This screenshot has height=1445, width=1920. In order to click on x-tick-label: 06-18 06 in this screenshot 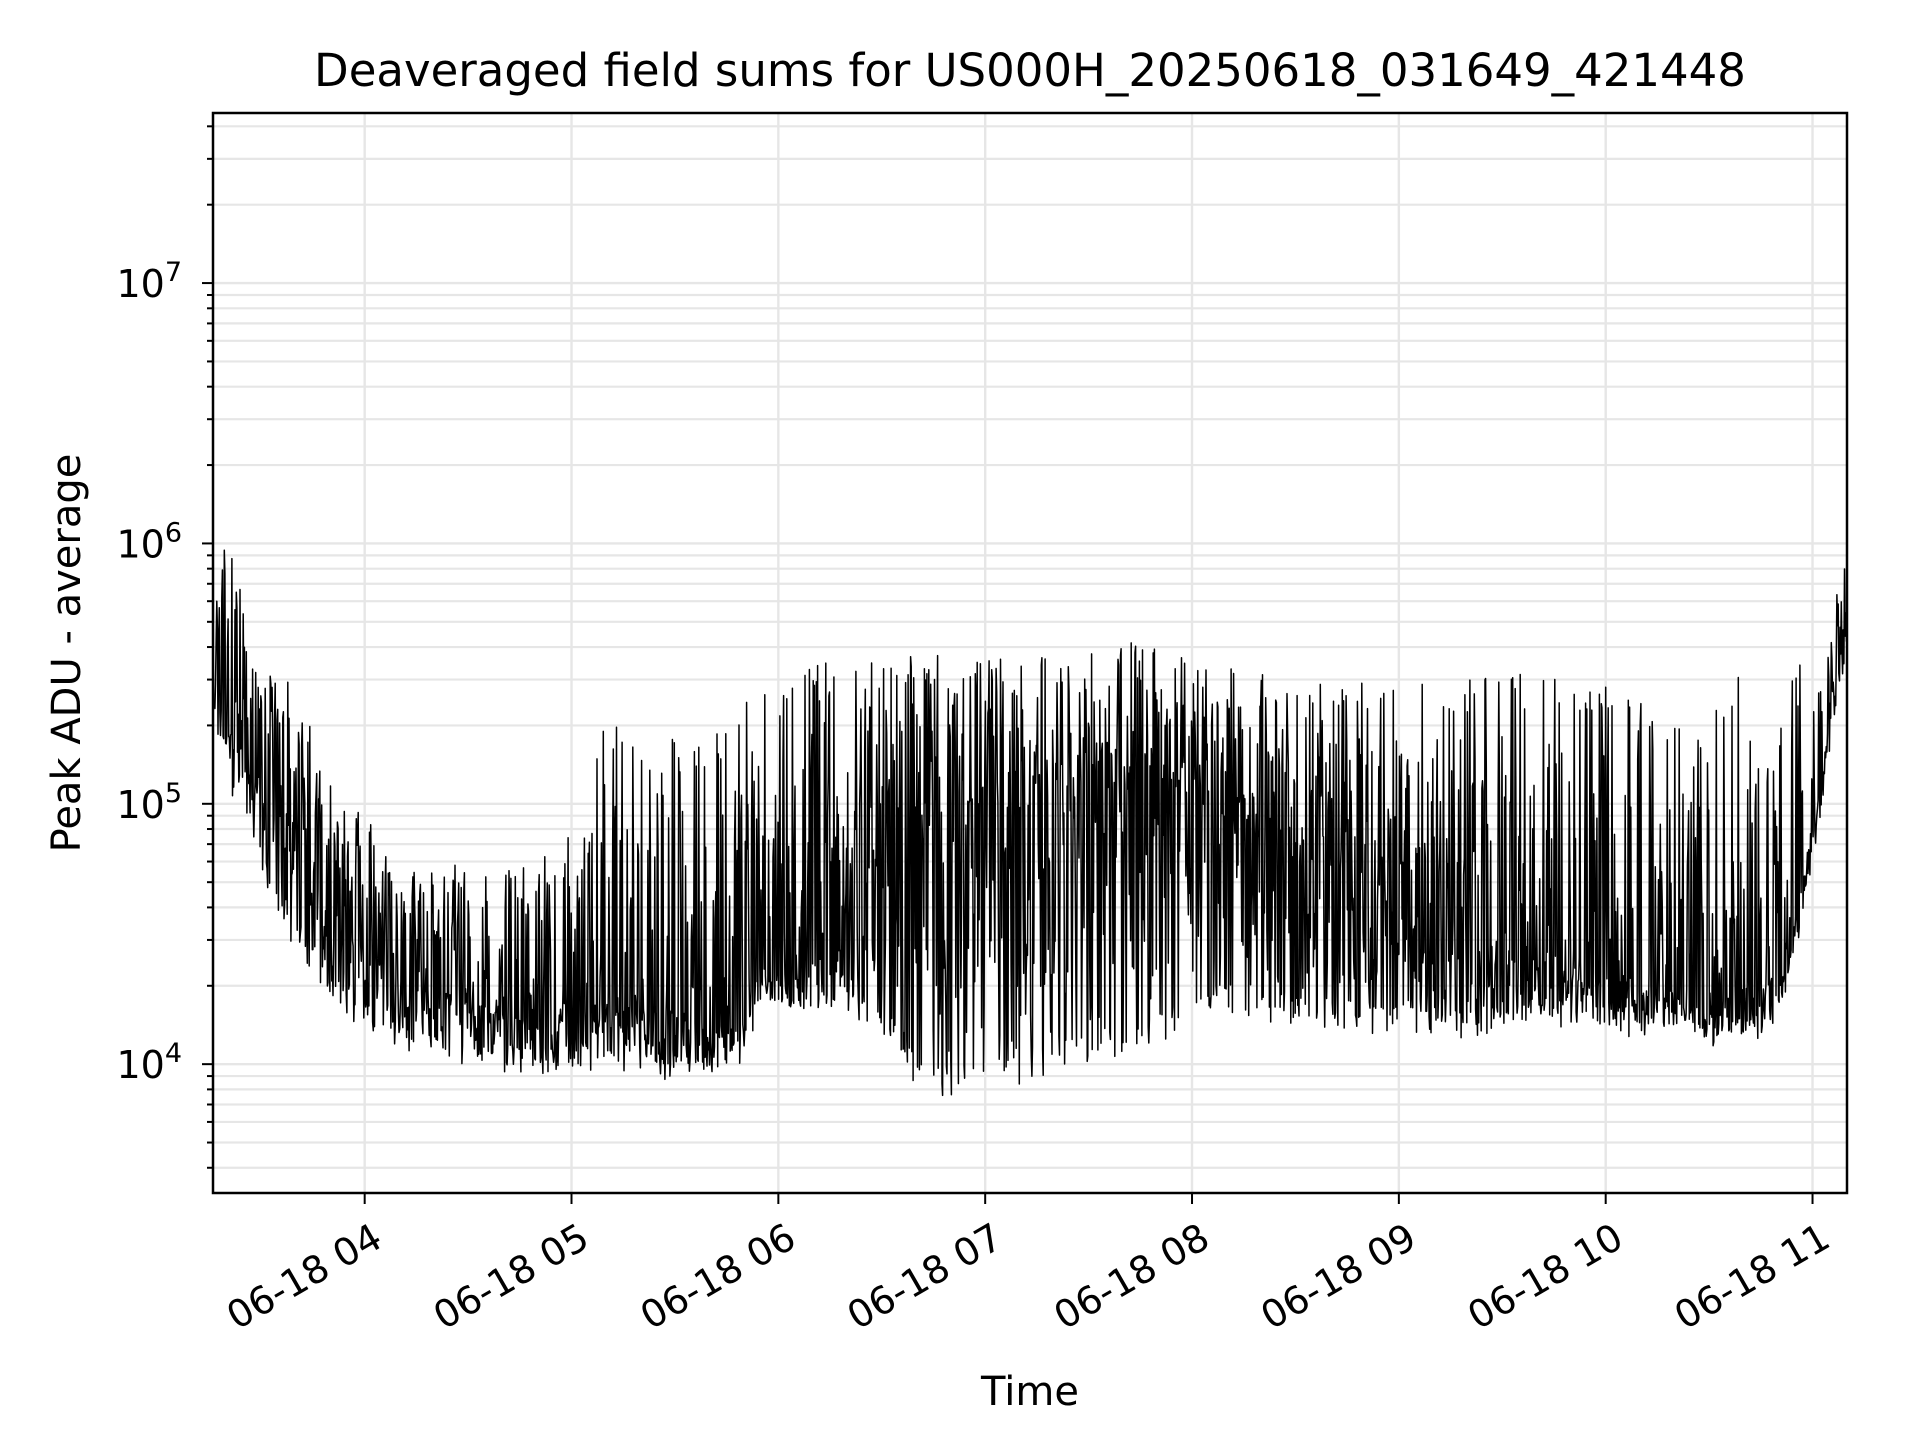, I will do `click(718, 1277)`.